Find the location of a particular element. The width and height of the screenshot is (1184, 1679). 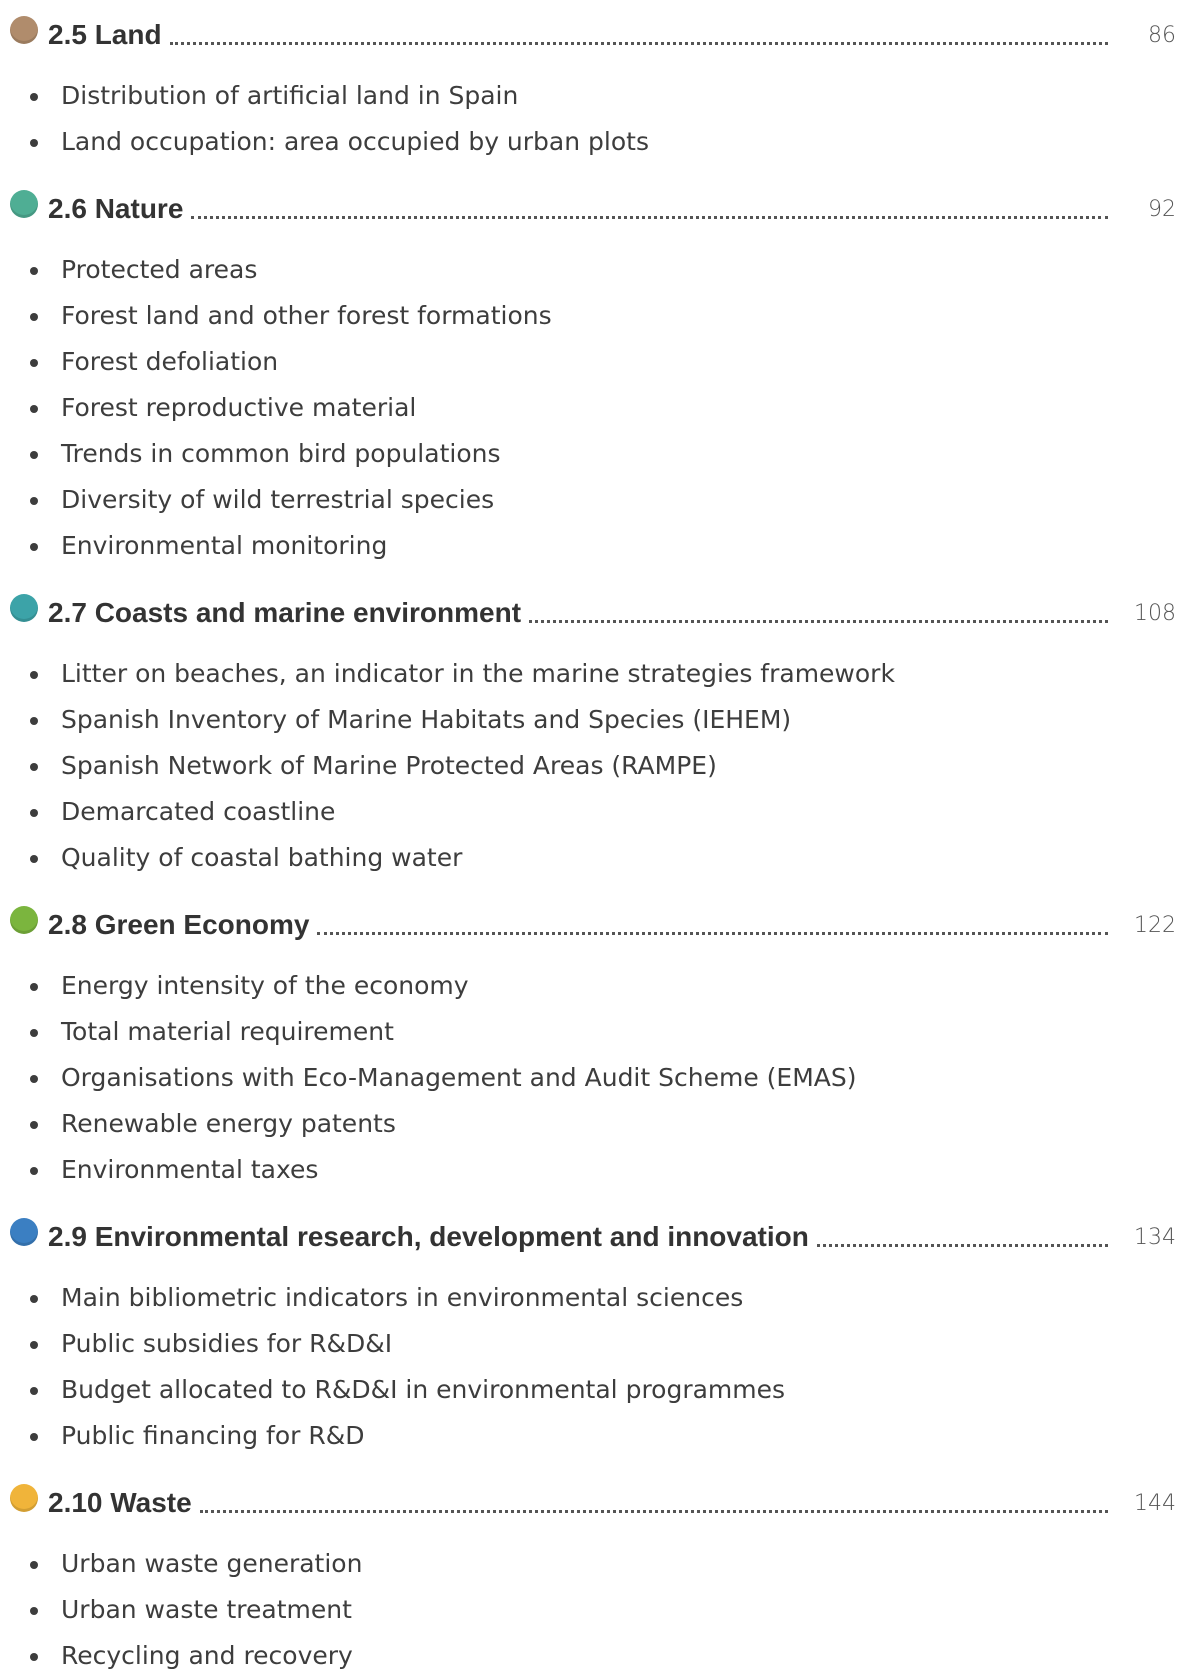

toc-item: Demarcated coastline is located at coordinates (592, 812).